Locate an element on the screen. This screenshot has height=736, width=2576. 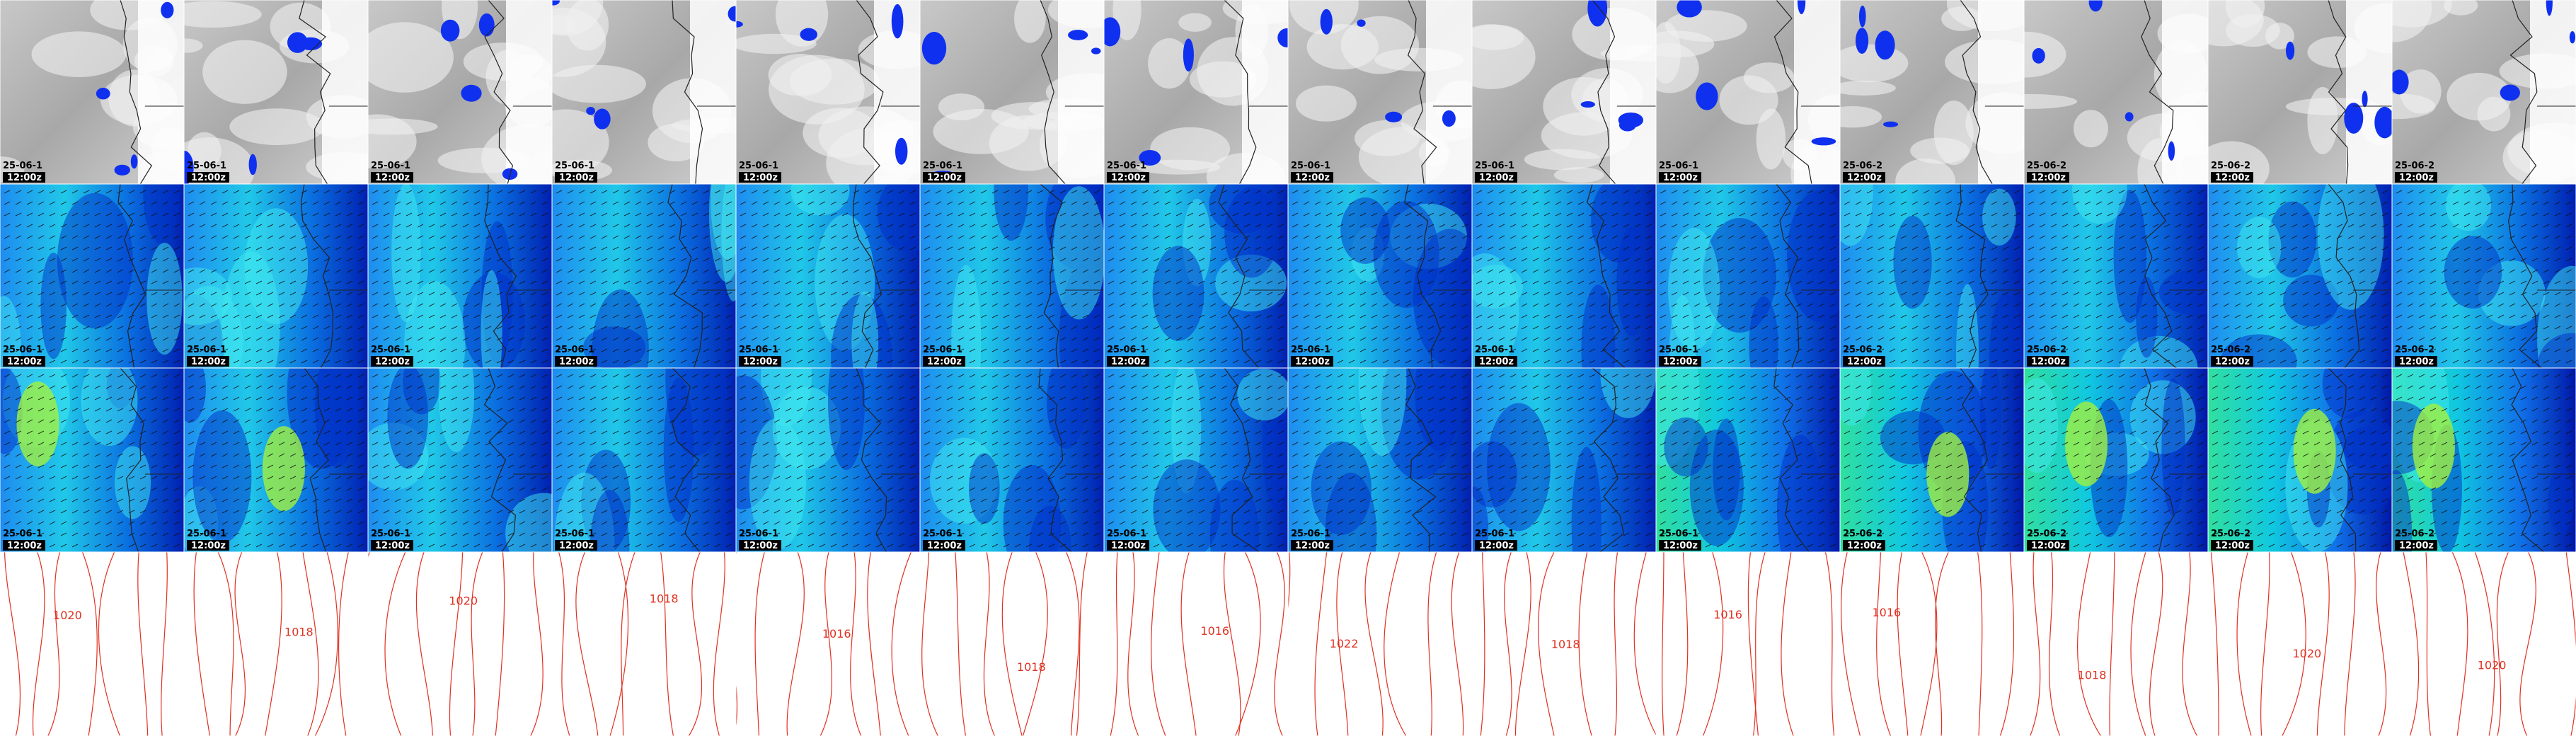
pressure-background is located at coordinates (460, 644).